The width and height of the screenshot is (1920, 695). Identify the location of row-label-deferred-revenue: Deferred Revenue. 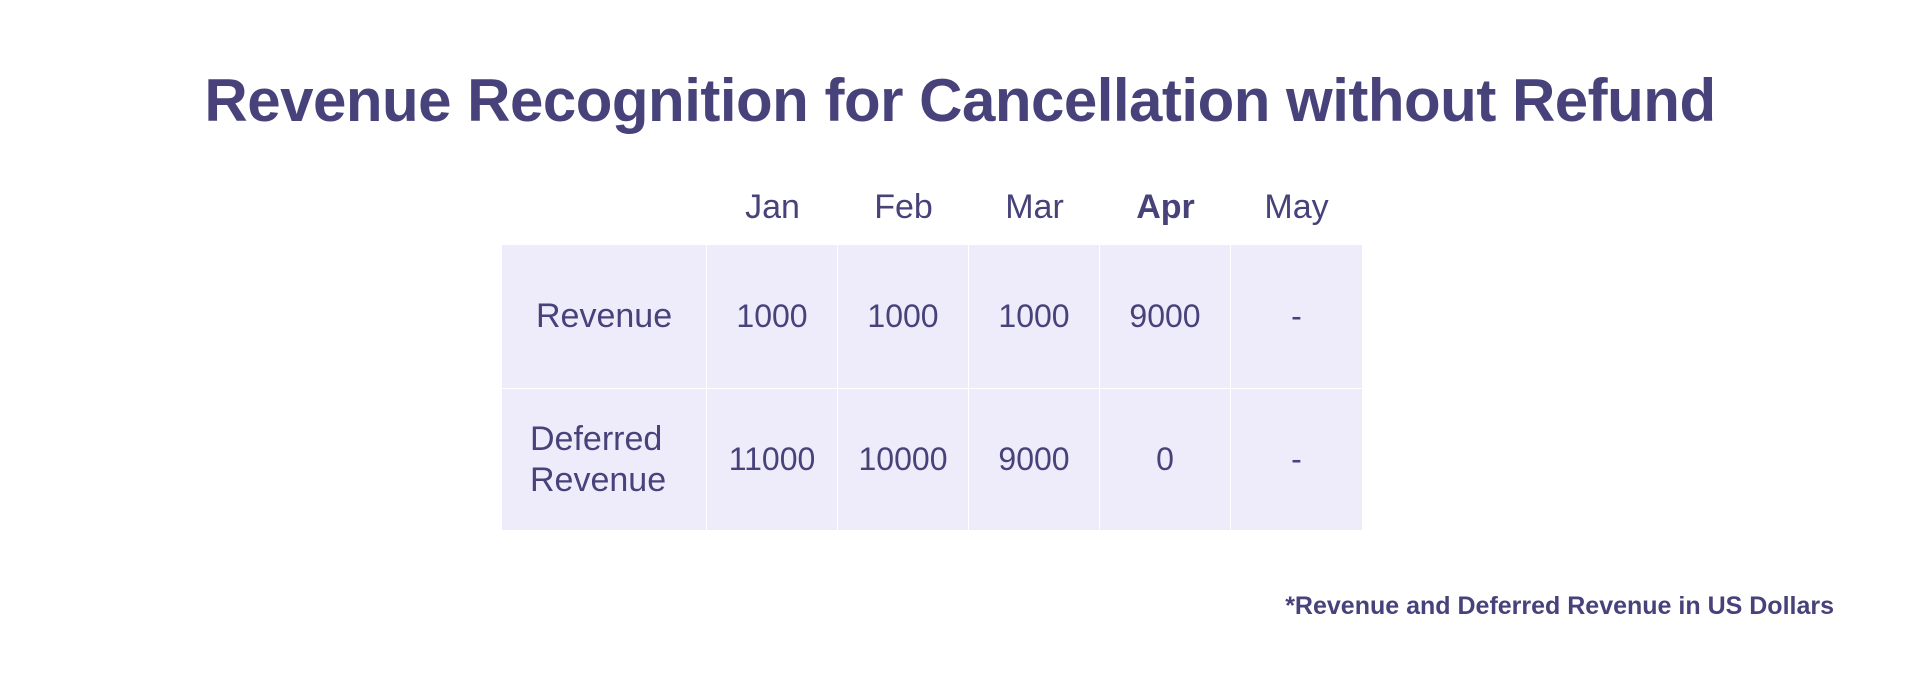
(604, 459).